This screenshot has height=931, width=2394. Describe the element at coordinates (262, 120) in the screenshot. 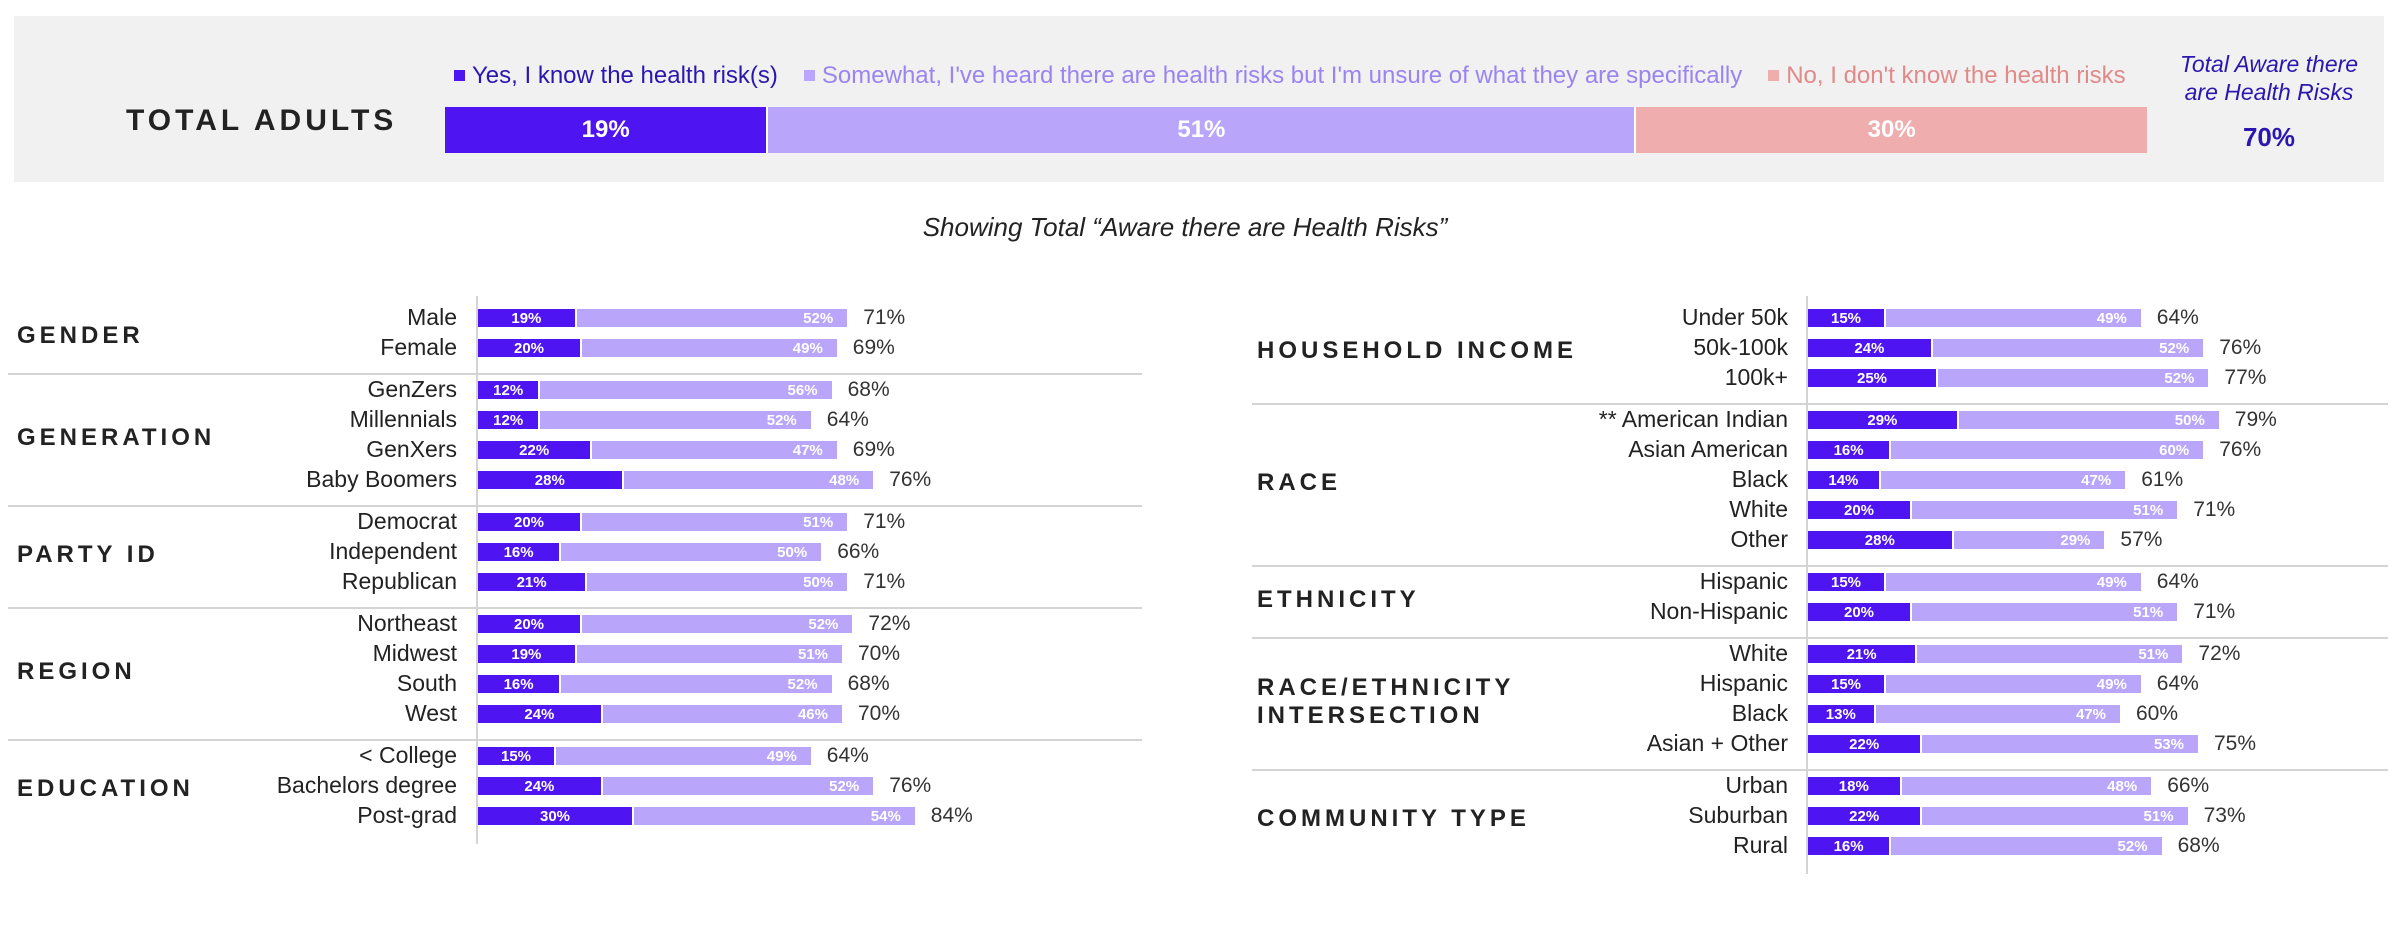

I see `total-adults-title: TOTAL ADULTS` at that location.